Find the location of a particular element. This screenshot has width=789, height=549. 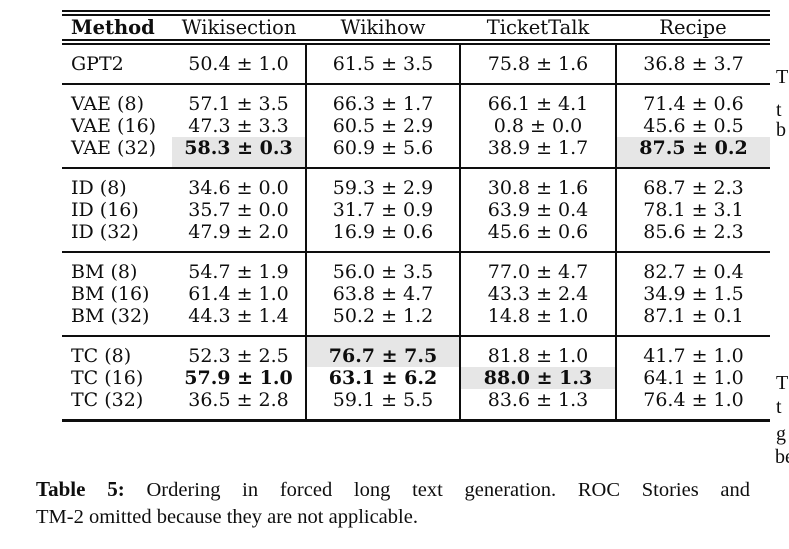

row-label: GPT2 is located at coordinates (97, 64).